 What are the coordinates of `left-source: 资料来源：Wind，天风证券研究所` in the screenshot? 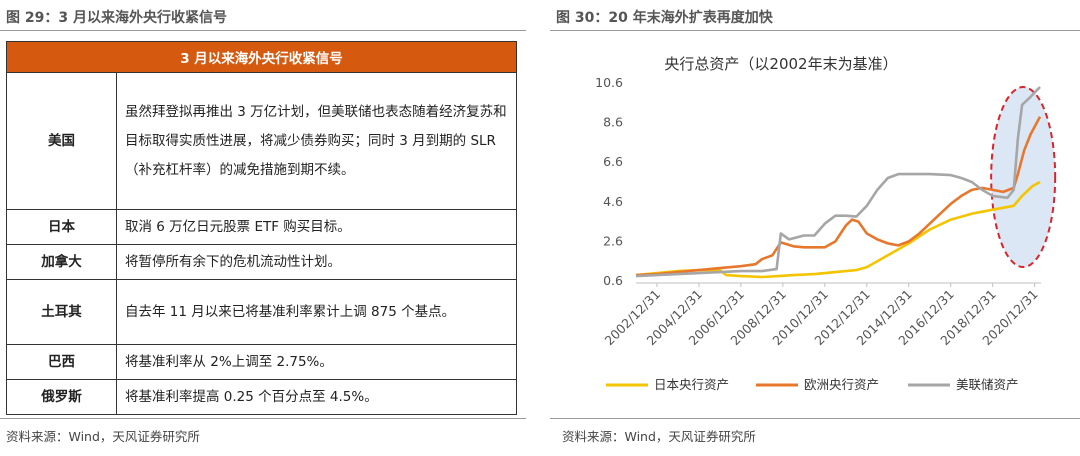 It's located at (103, 436).